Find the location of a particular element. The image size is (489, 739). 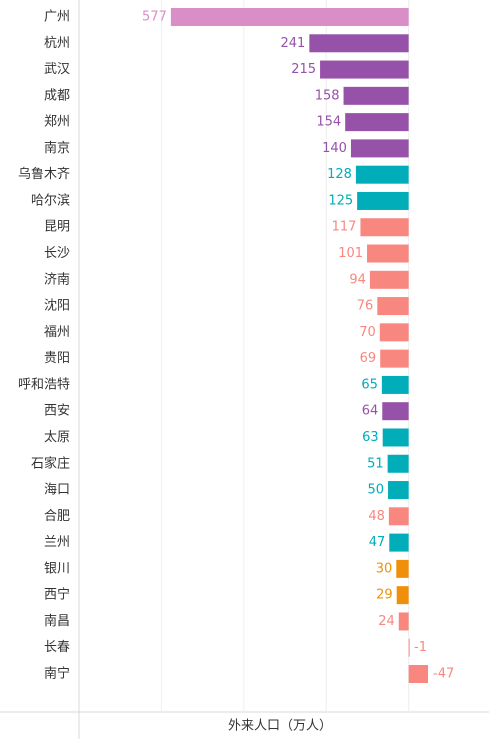

value-label: 29 is located at coordinates (384, 595).